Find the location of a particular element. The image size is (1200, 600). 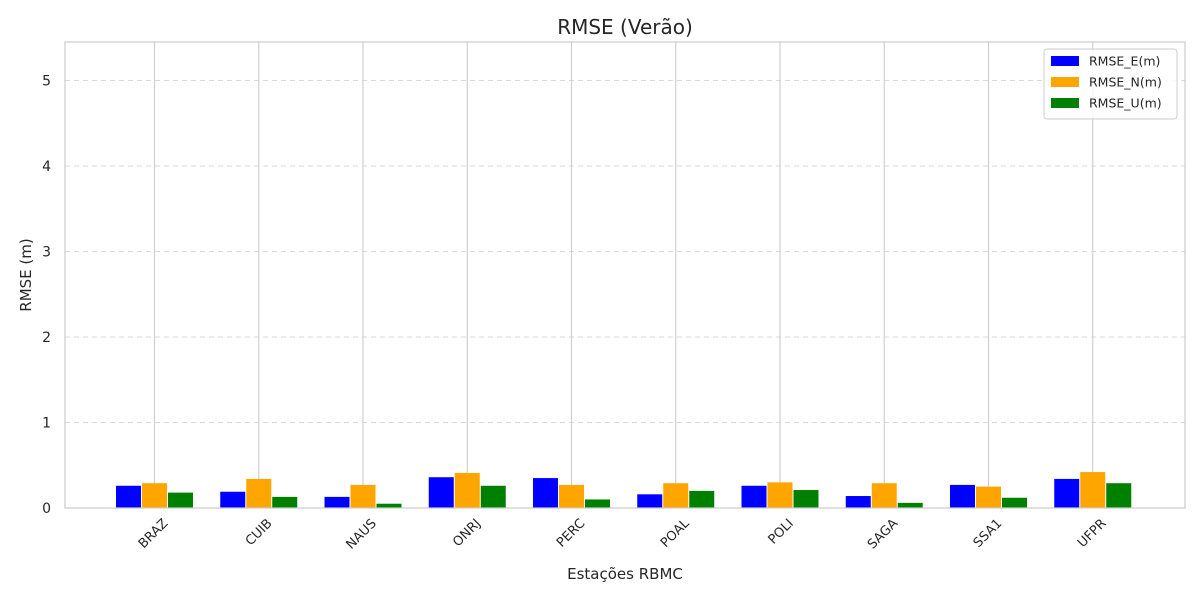

bar-rmse-n-m--saga is located at coordinates (884, 495).